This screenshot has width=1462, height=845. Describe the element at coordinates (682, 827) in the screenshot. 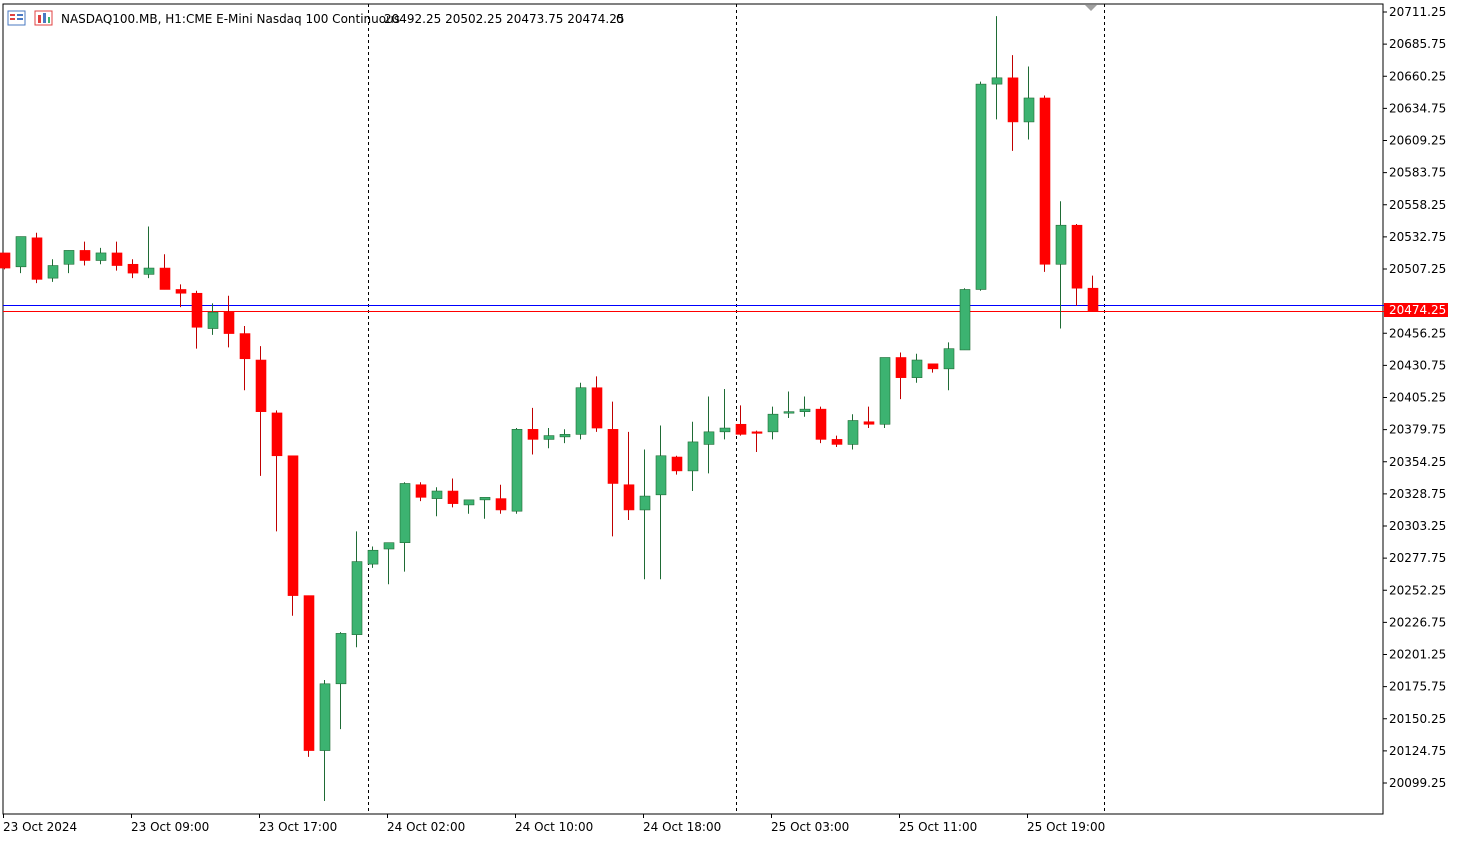

I see `x-tick-label-5: 24 Oct 18:00` at that location.